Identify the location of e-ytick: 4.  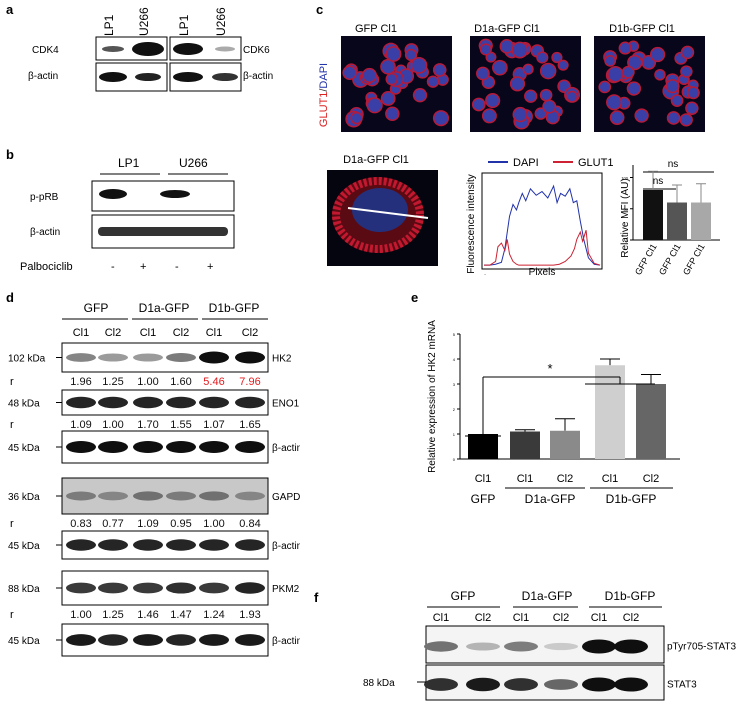
(454, 359).